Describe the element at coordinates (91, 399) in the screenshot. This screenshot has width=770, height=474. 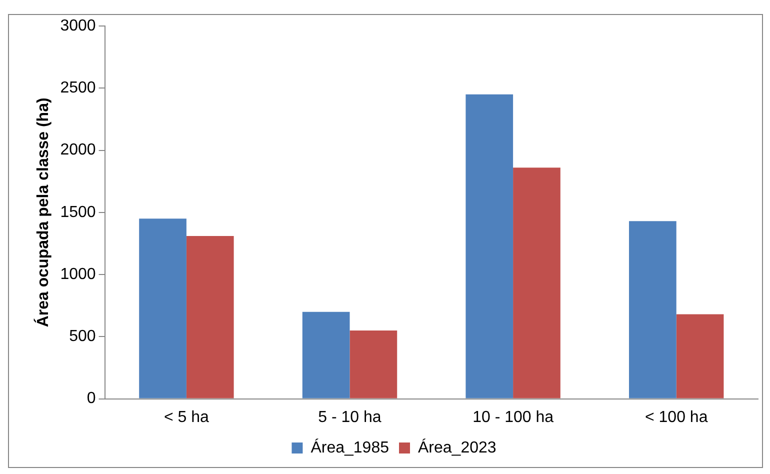
I see `y-tick-label: 0` at that location.